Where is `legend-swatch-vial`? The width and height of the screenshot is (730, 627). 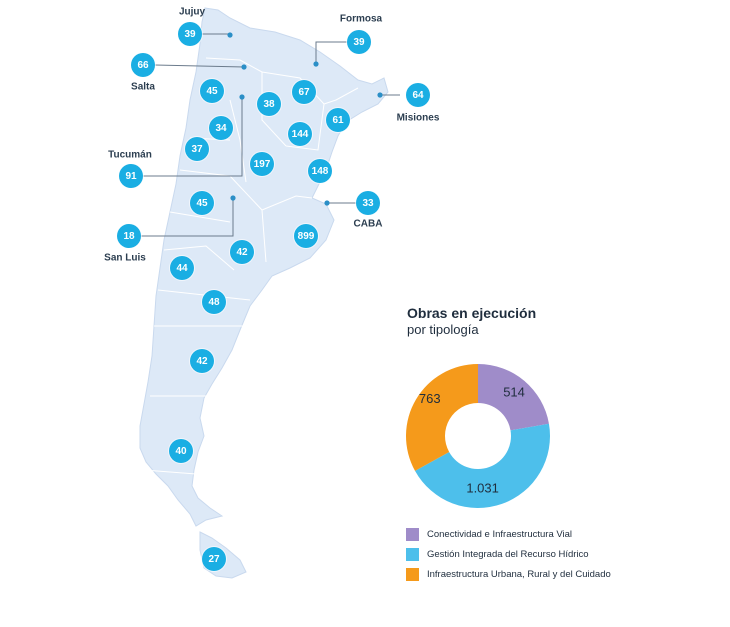
legend-swatch-vial is located at coordinates (412, 534).